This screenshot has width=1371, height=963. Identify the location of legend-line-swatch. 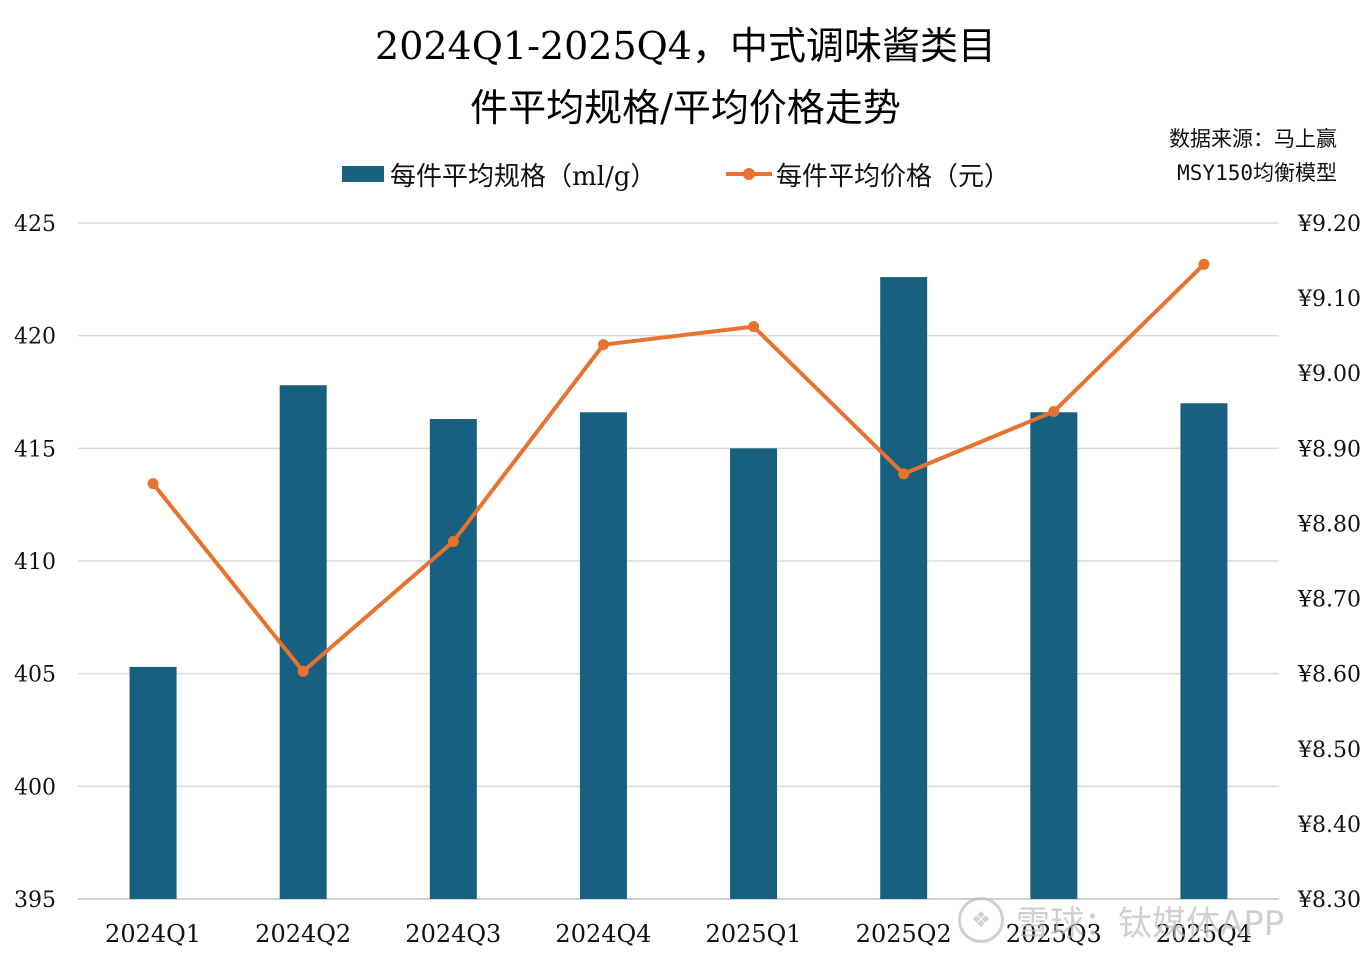
(749, 174).